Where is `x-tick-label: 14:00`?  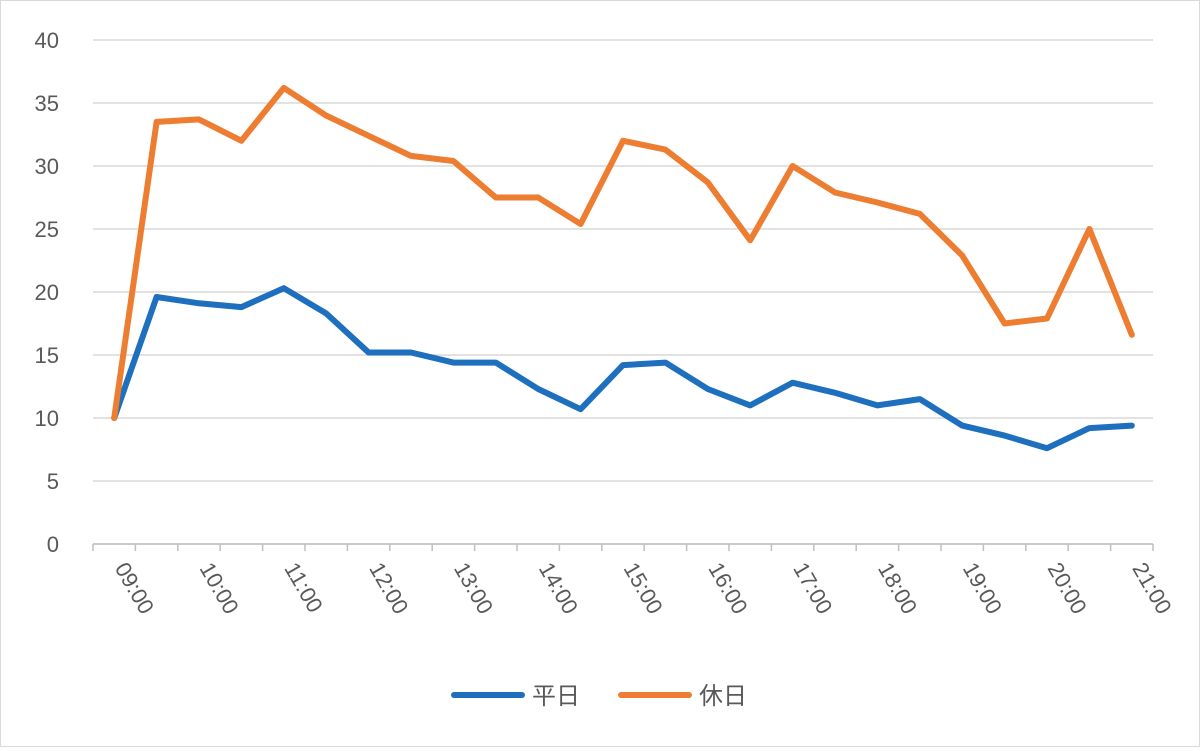 x-tick-label: 14:00 is located at coordinates (558, 588).